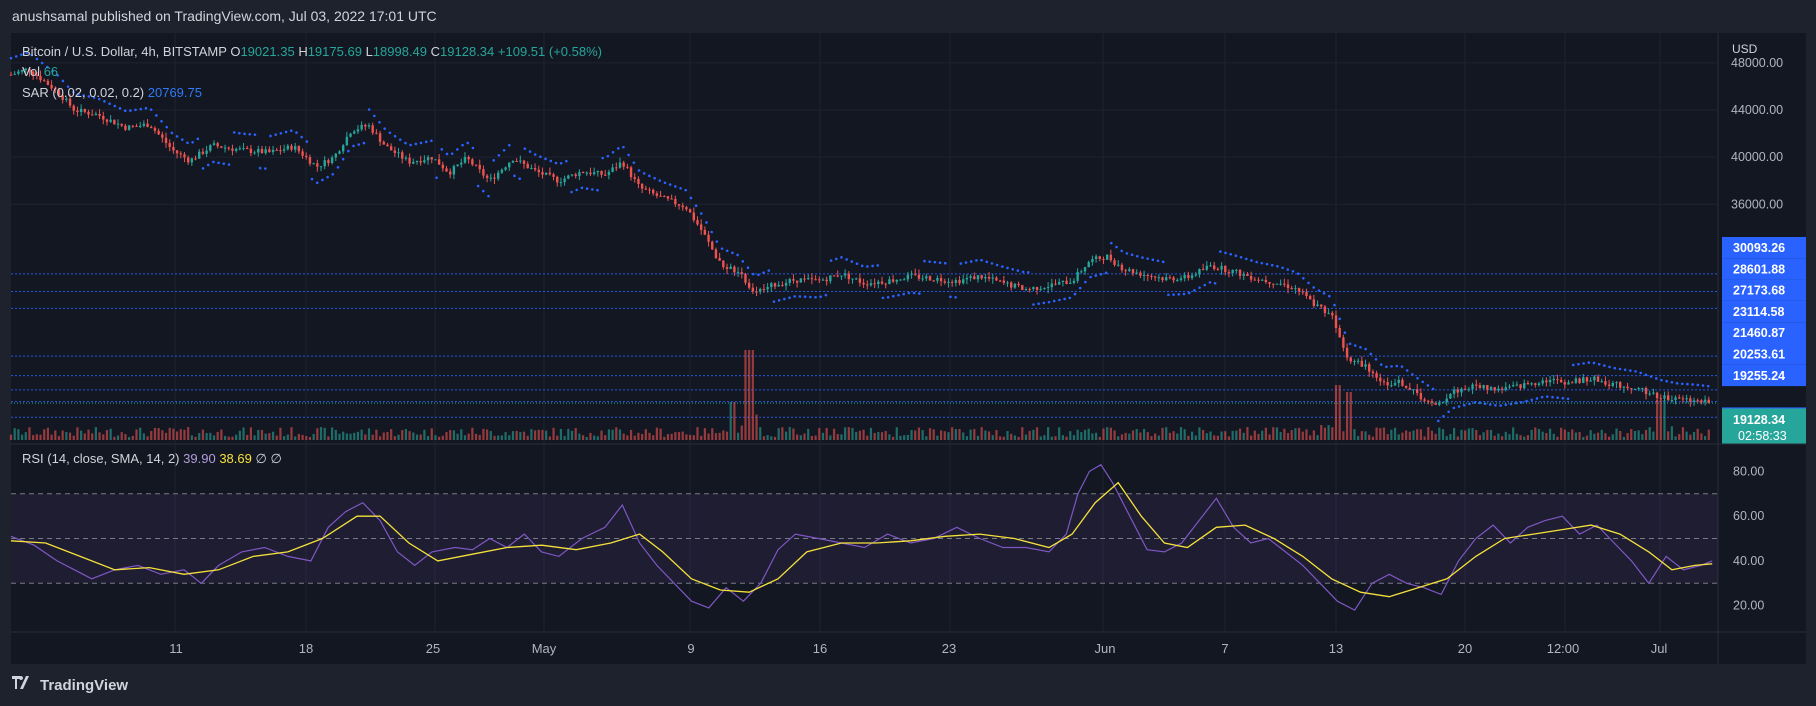  I want to click on tradingview-logo-text: TradingView, so click(84, 685).